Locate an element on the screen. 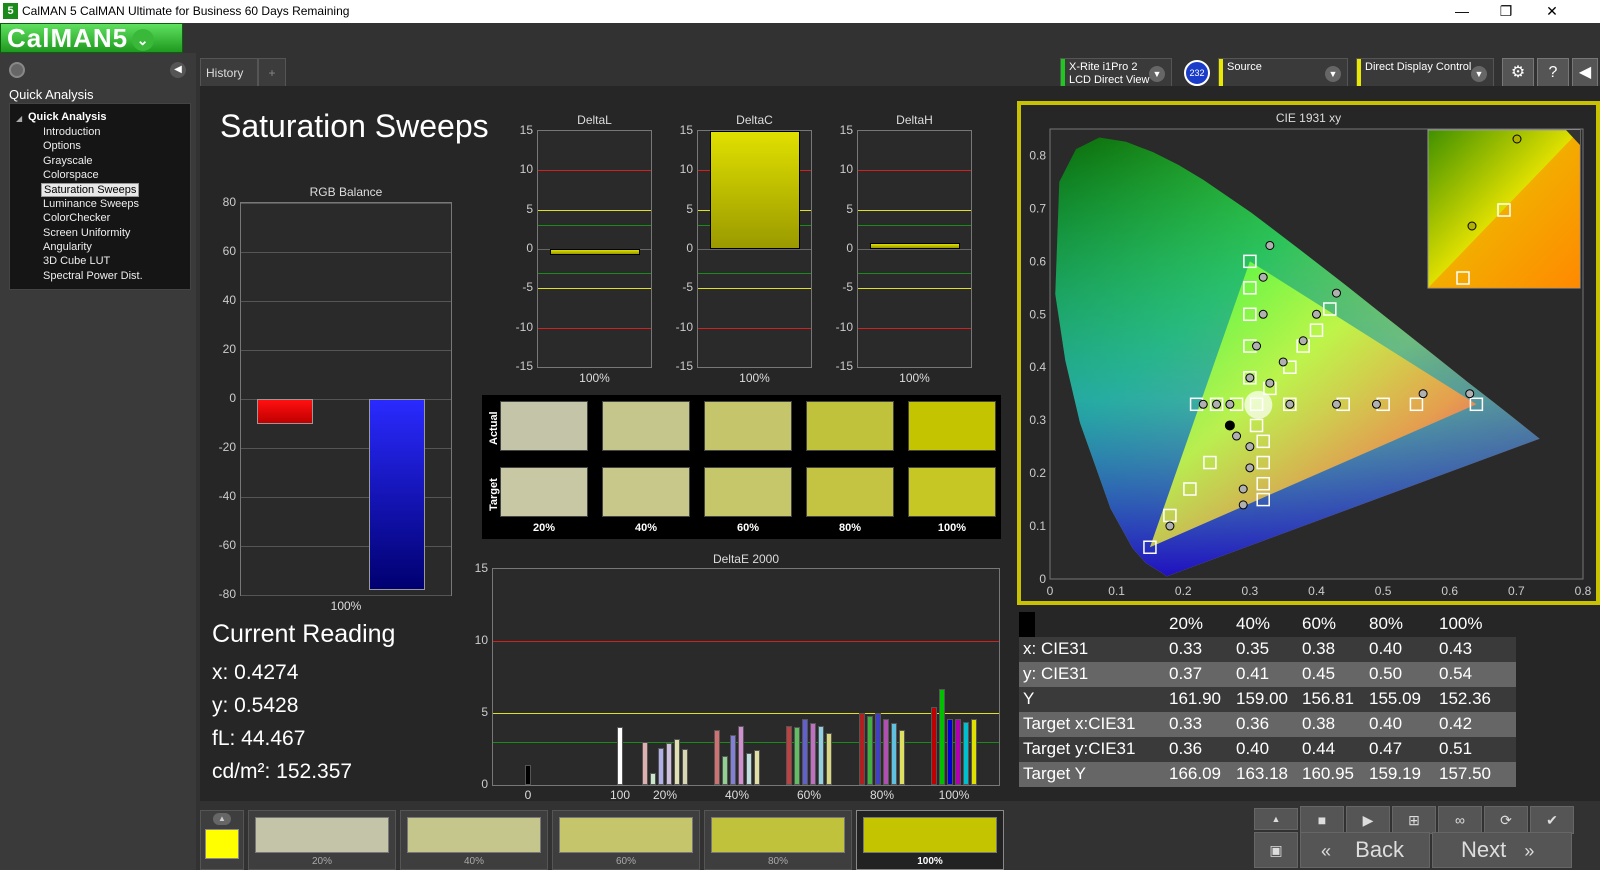 The height and width of the screenshot is (870, 1600). sidebar-item-introduction: Introduction is located at coordinates (72, 132).